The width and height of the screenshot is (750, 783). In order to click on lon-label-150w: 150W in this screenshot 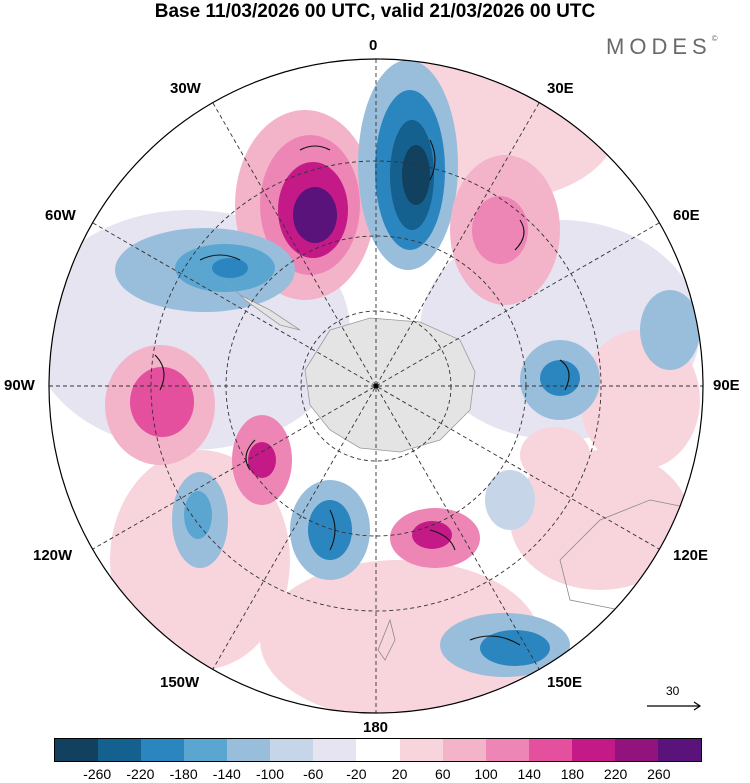, I will do `click(180, 682)`.